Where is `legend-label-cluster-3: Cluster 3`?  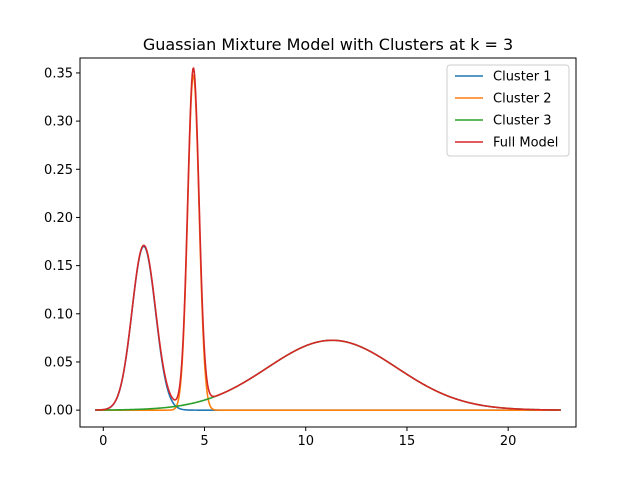 legend-label-cluster-3: Cluster 3 is located at coordinates (522, 121).